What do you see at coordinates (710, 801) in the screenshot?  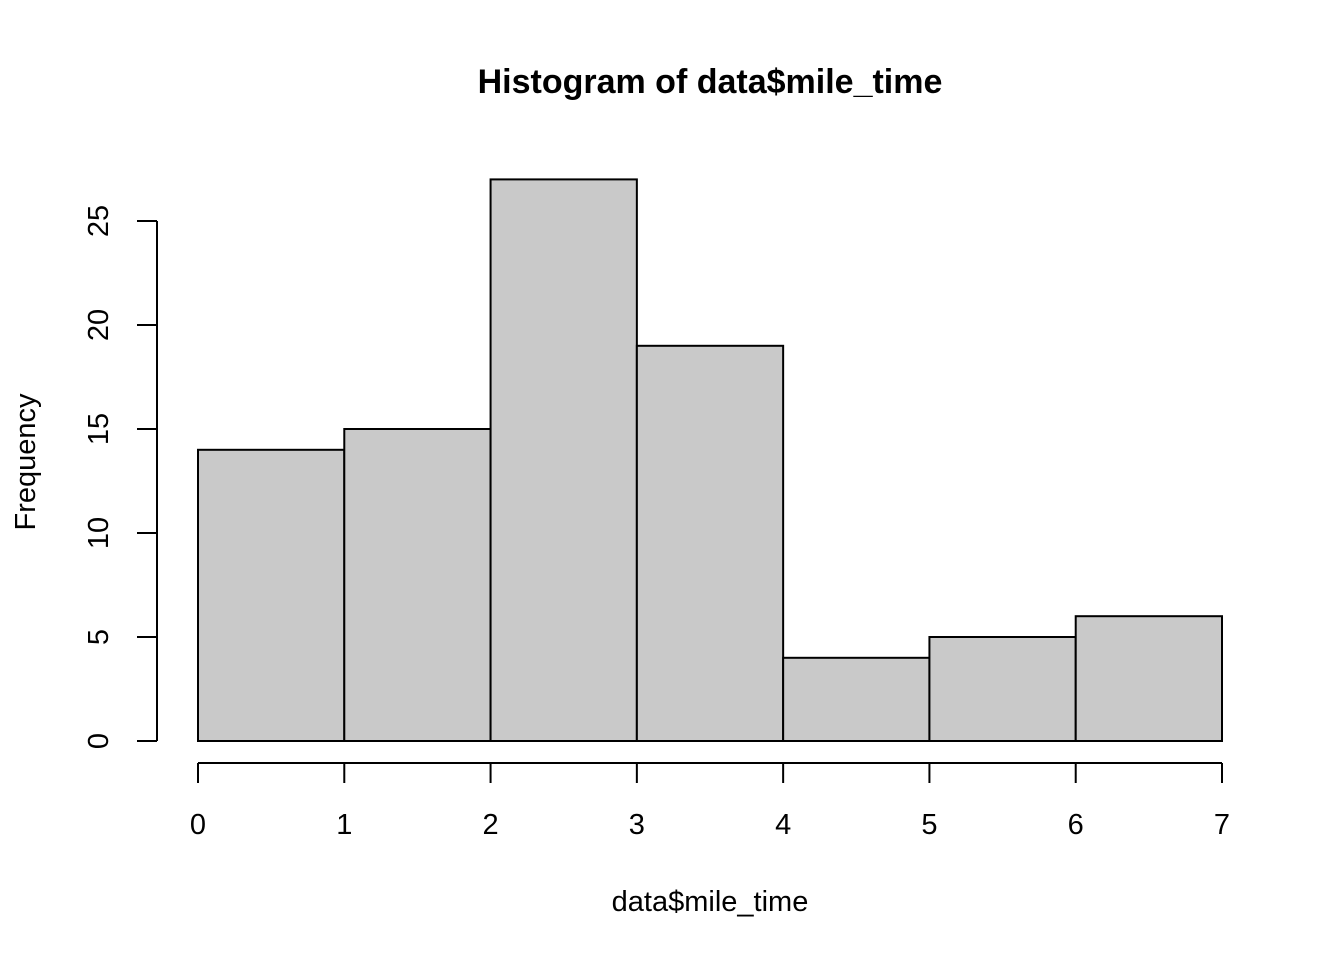 I see `x-axis: 0 1 2 3 4 5 6 7` at bounding box center [710, 801].